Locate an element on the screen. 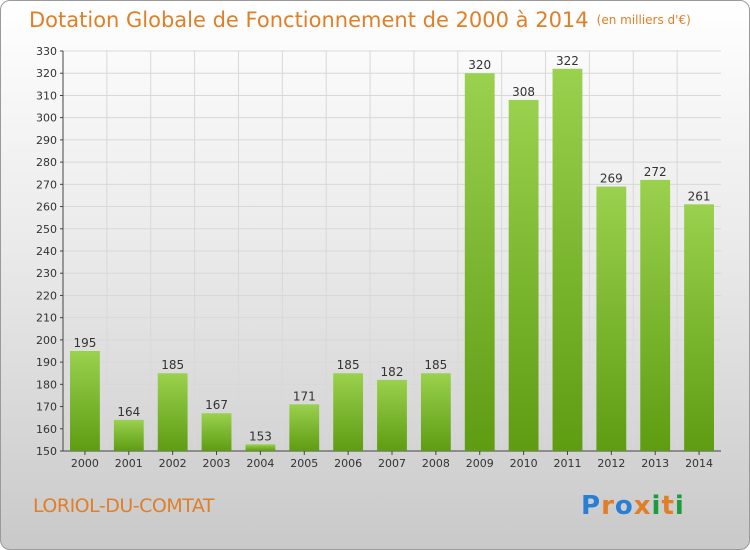 The height and width of the screenshot is (550, 750). y-tick-label: 310 is located at coordinates (46, 95).